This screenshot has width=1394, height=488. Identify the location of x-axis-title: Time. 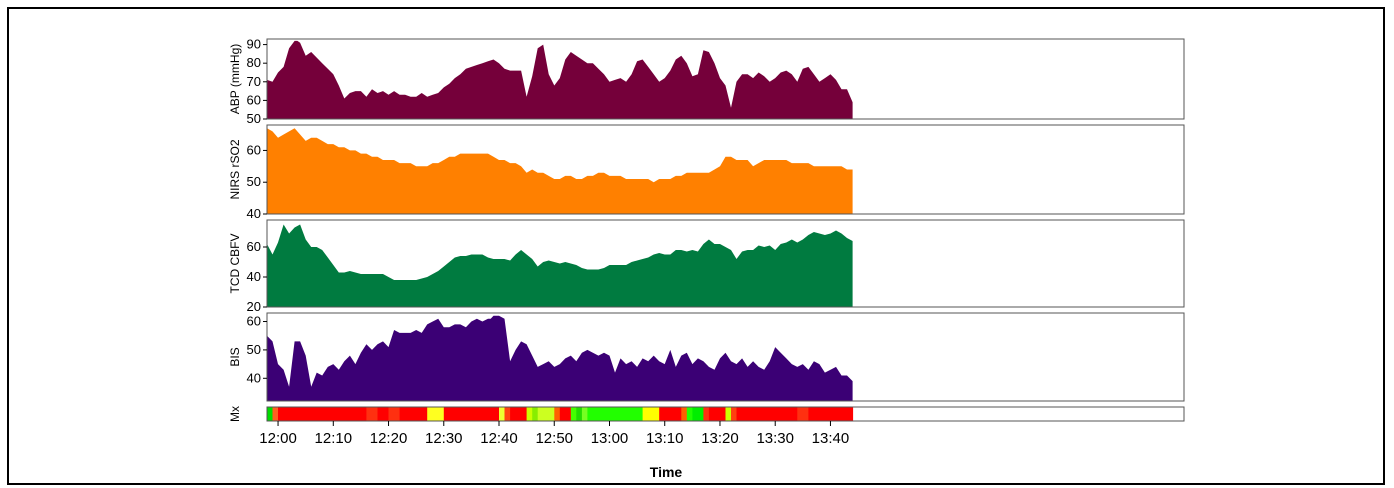
(666, 472).